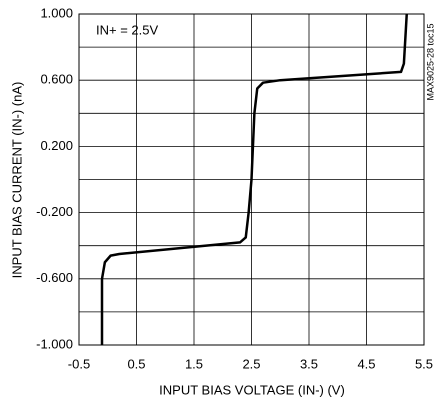 The image size is (438, 405). What do you see at coordinates (366, 363) in the screenshot?
I see `x-tick-label: 4.5` at bounding box center [366, 363].